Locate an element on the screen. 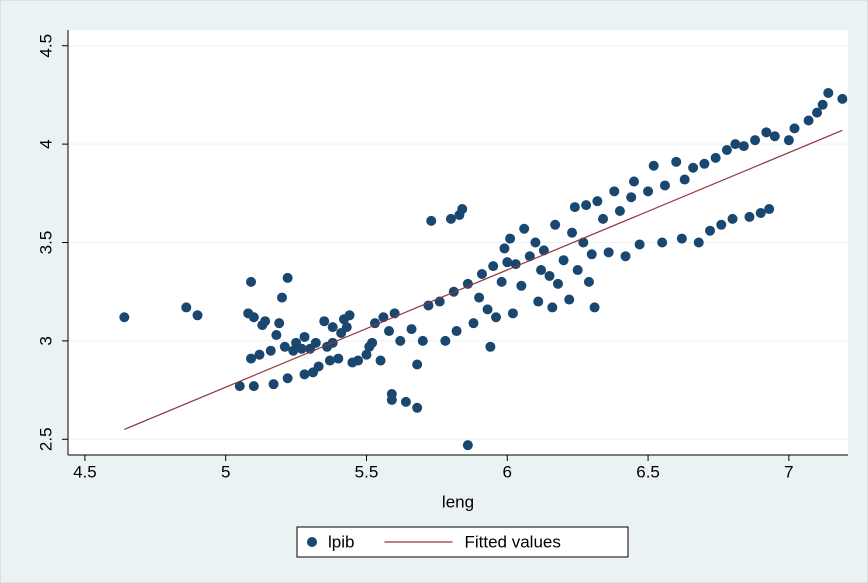  x-tick-label: 4.5 is located at coordinates (85, 471).